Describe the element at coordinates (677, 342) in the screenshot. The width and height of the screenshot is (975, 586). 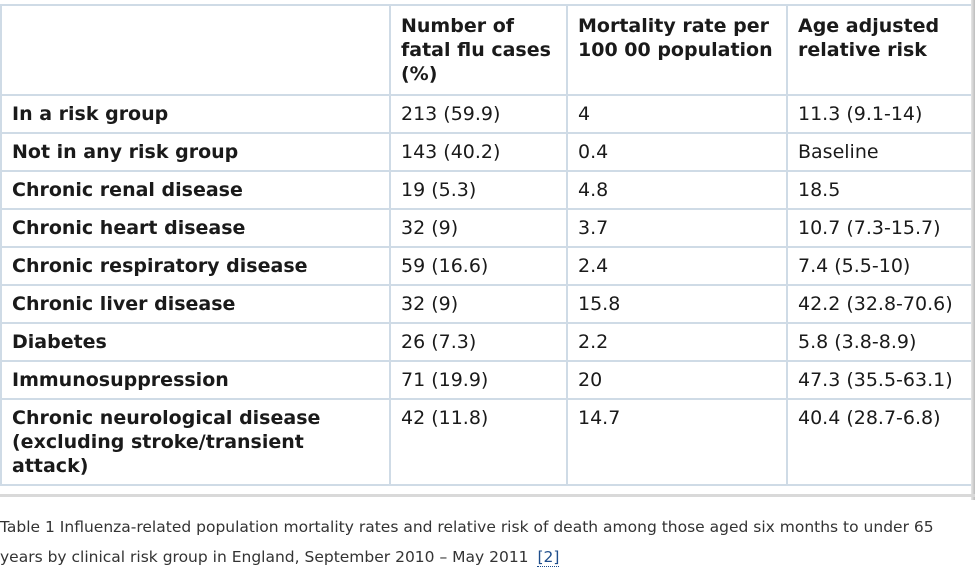
I see `mortality-rate-cell: 2.2` at that location.